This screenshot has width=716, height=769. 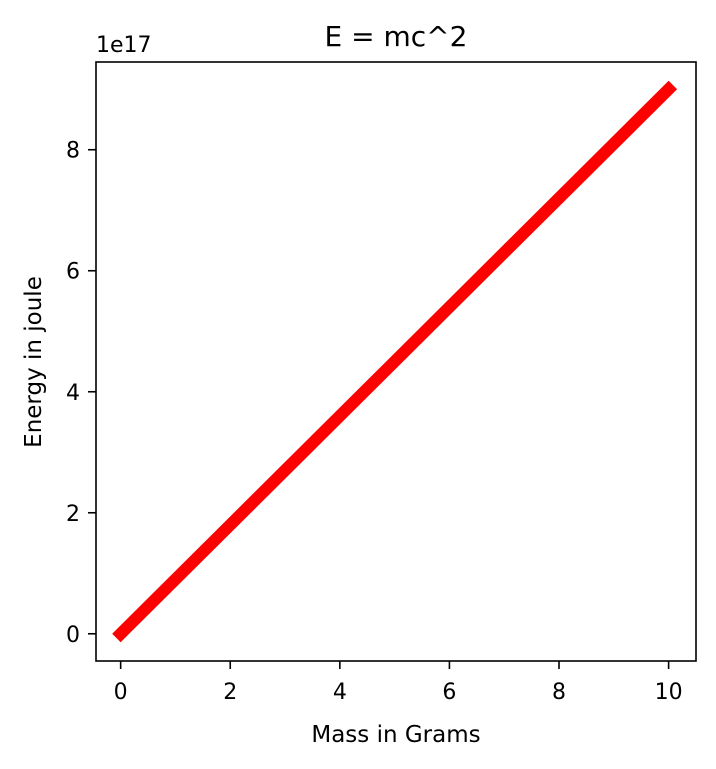 What do you see at coordinates (73, 514) in the screenshot?
I see `y-tick-label: 2` at bounding box center [73, 514].